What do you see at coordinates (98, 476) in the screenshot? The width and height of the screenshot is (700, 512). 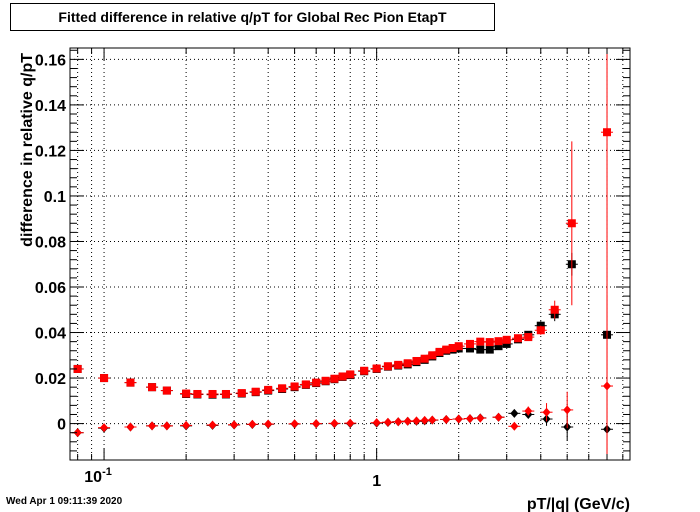 I see `x-tick-label: 10-1` at bounding box center [98, 476].